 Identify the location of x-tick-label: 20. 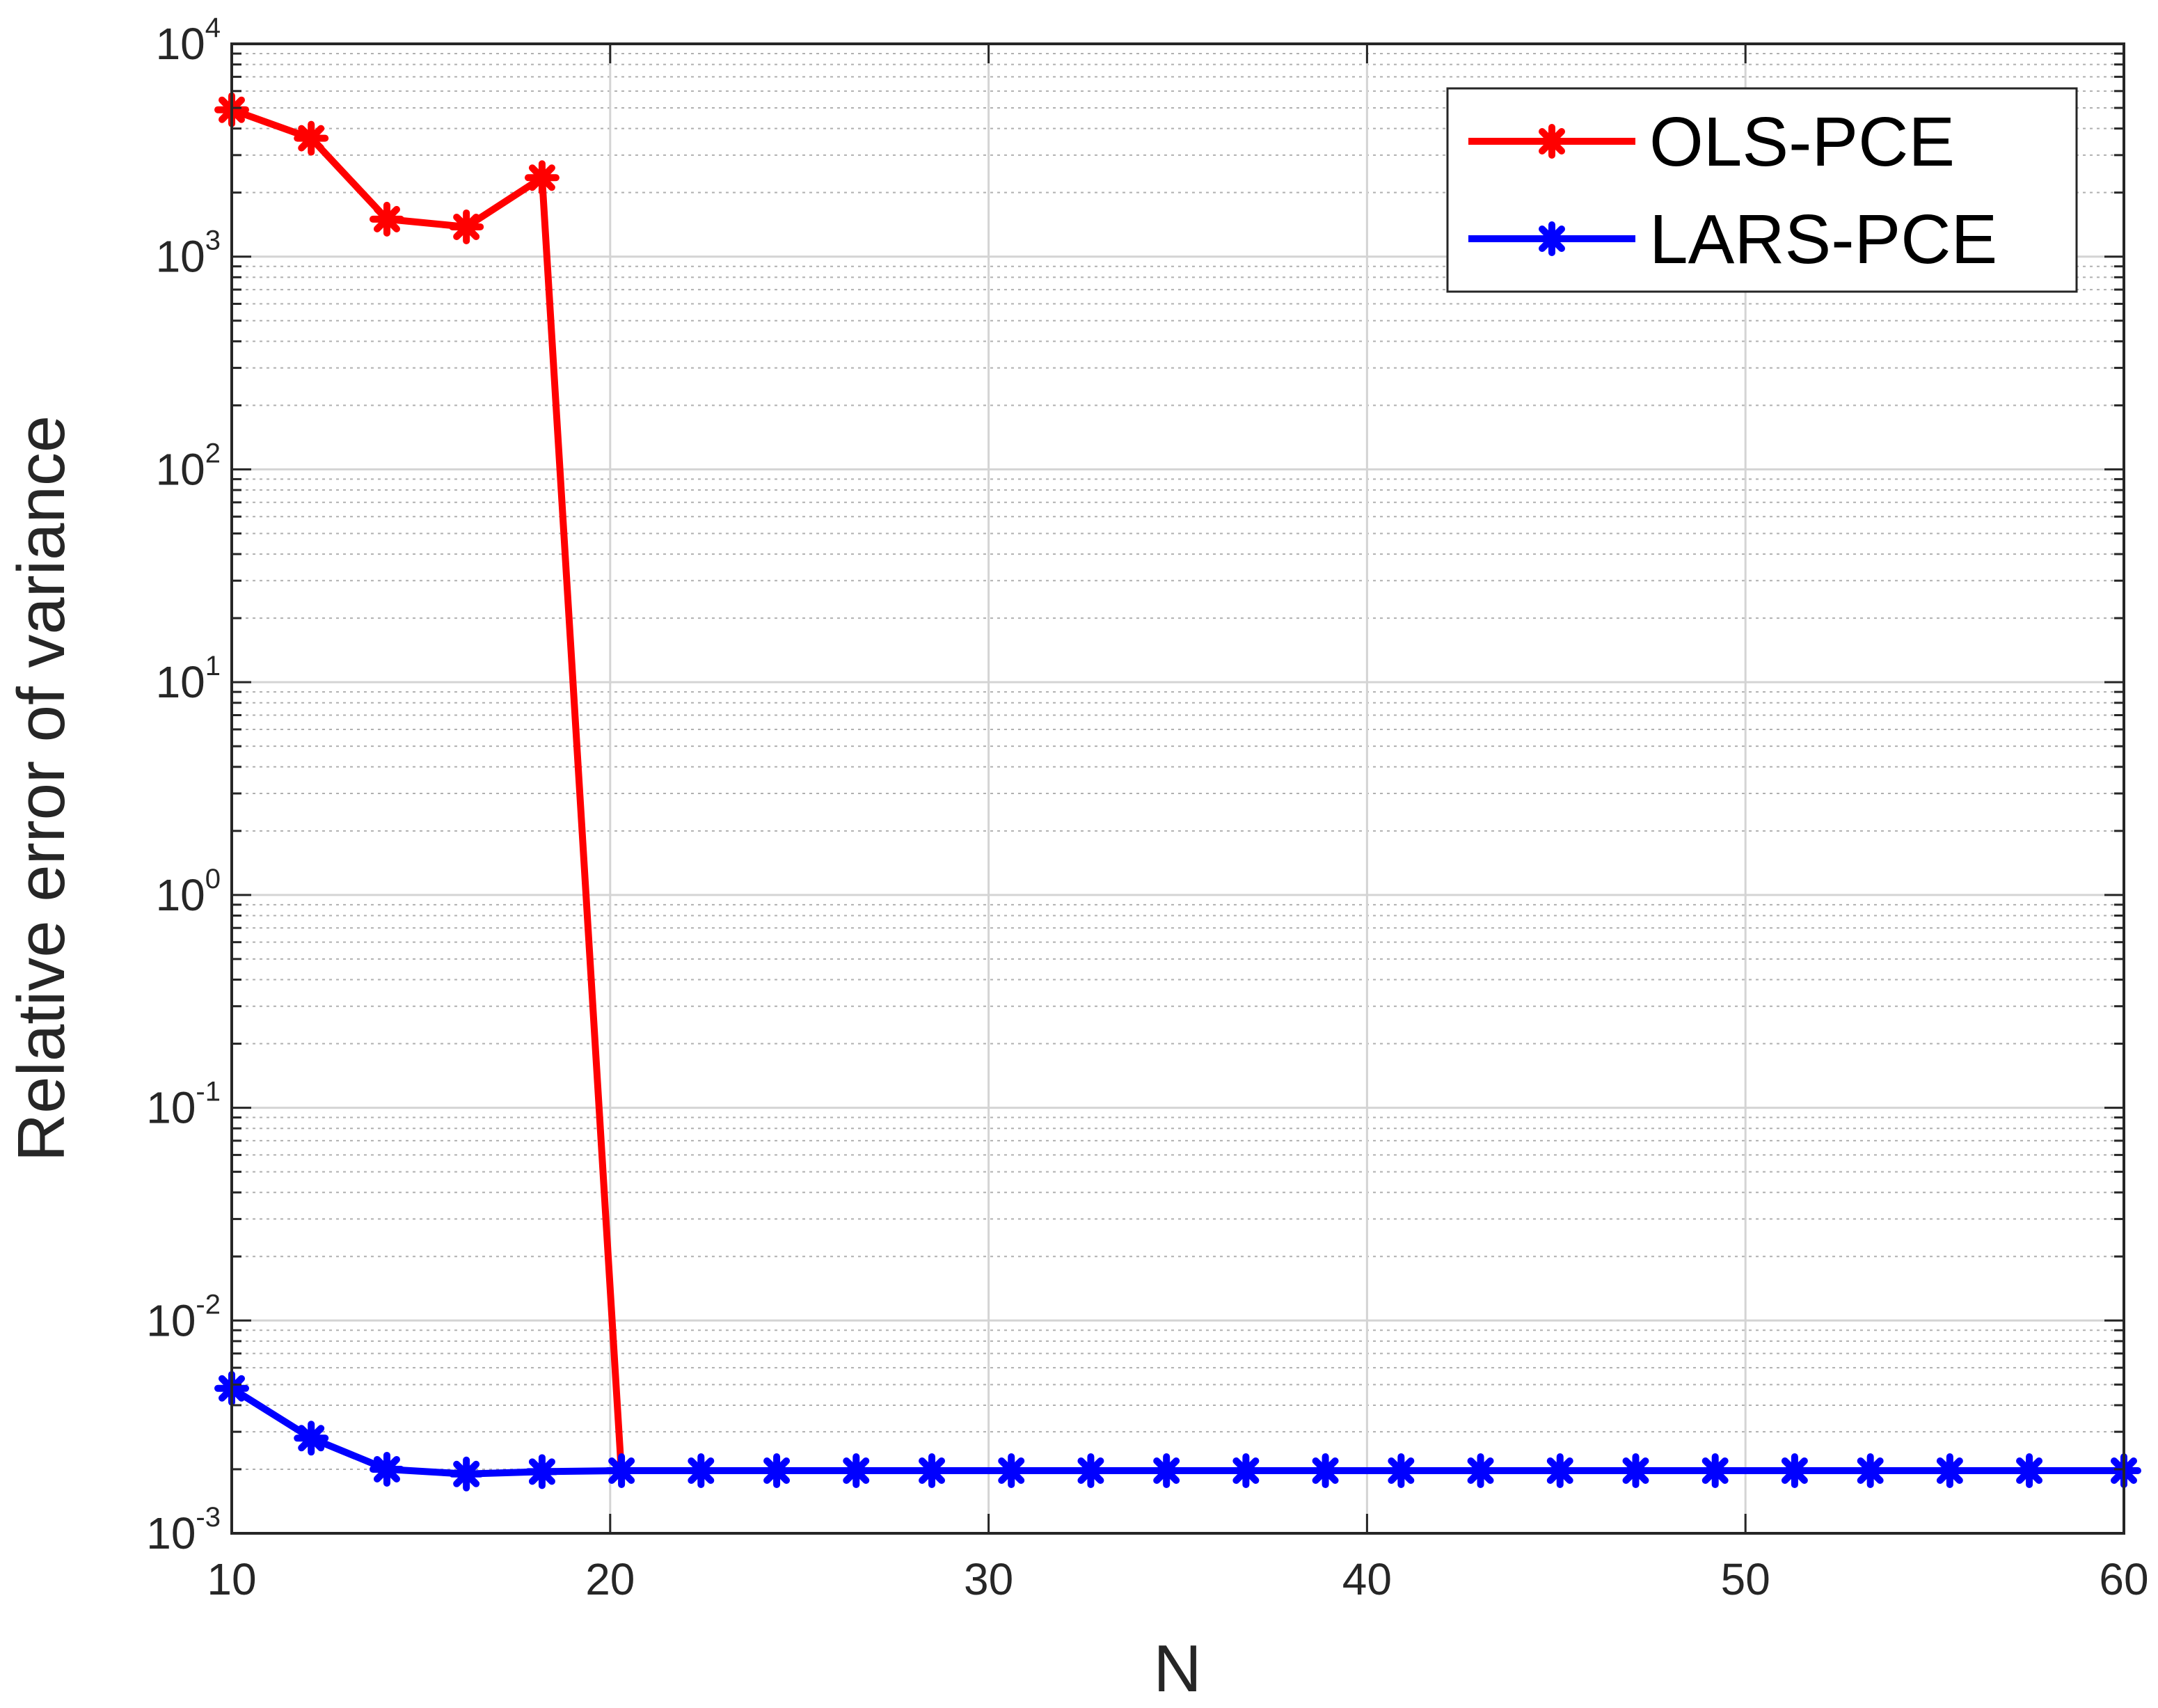
(610, 1579).